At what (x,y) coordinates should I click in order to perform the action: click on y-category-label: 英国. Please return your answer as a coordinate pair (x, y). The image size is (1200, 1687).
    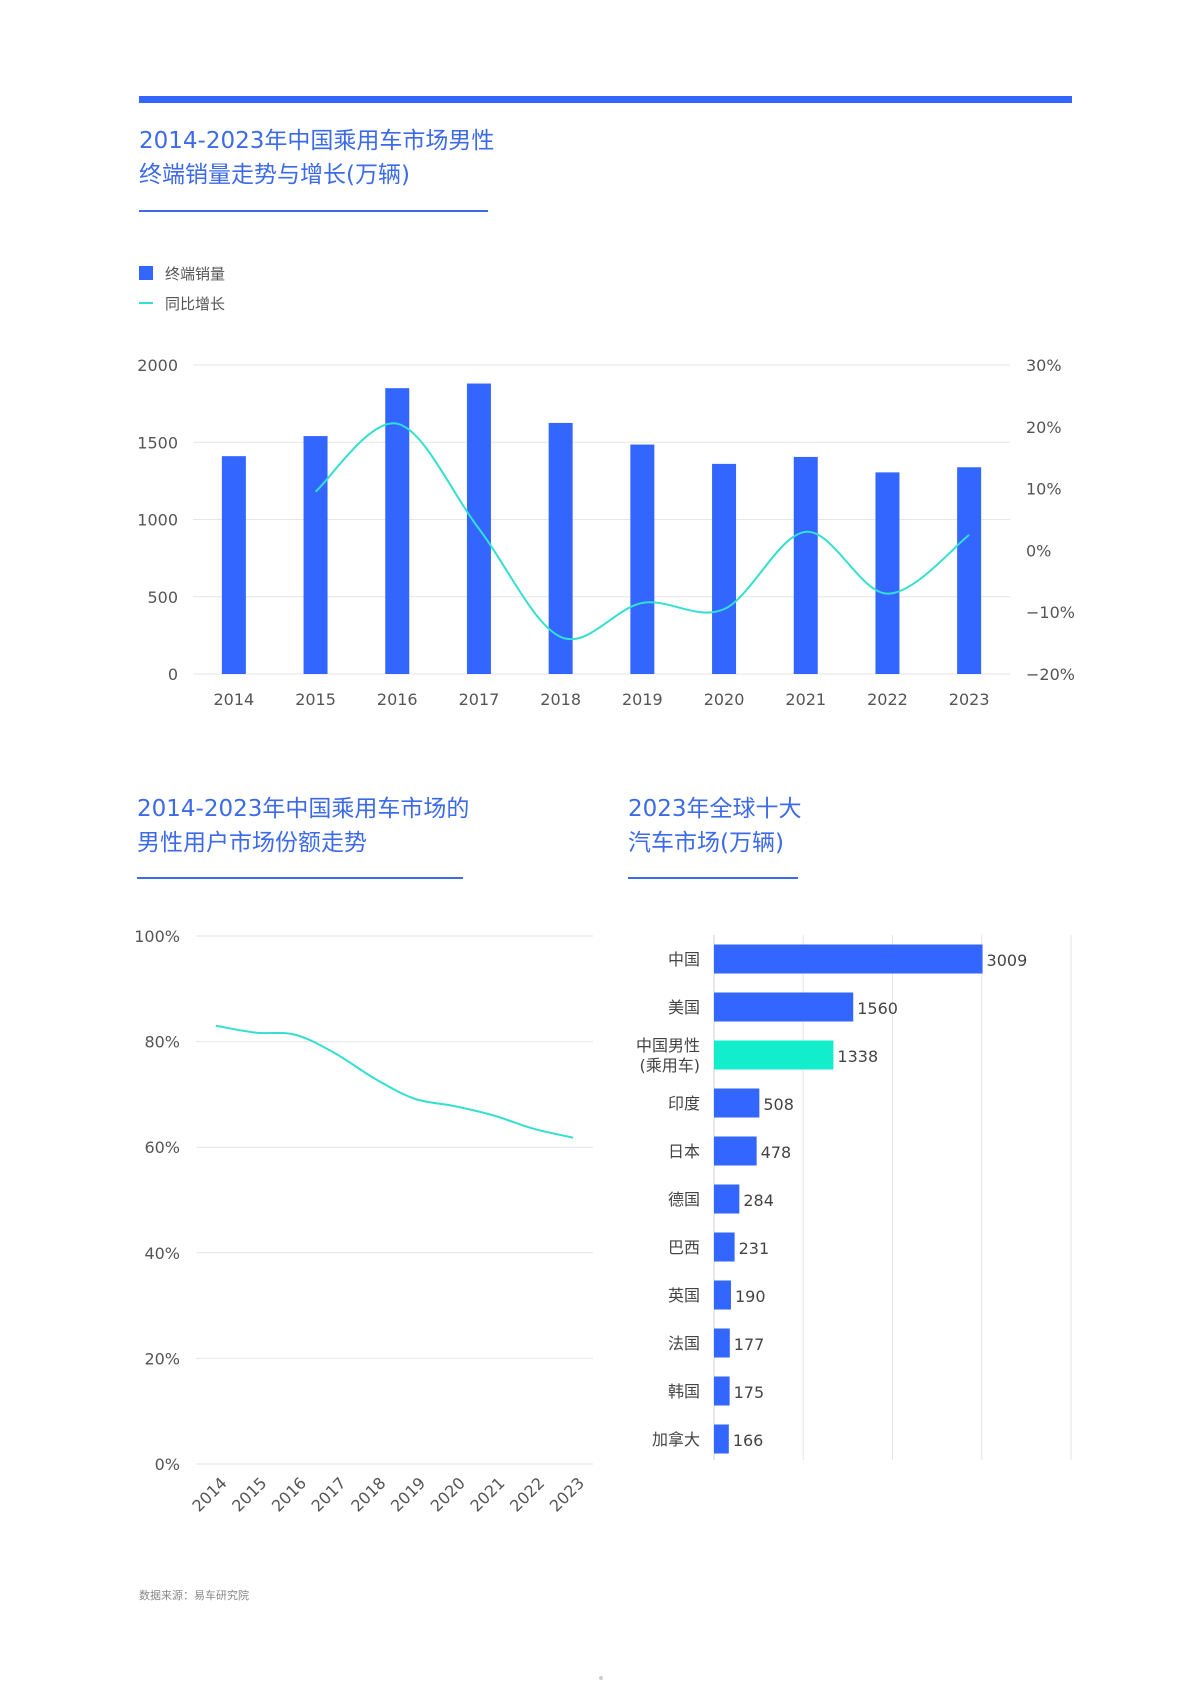
    Looking at the image, I should click on (684, 1295).